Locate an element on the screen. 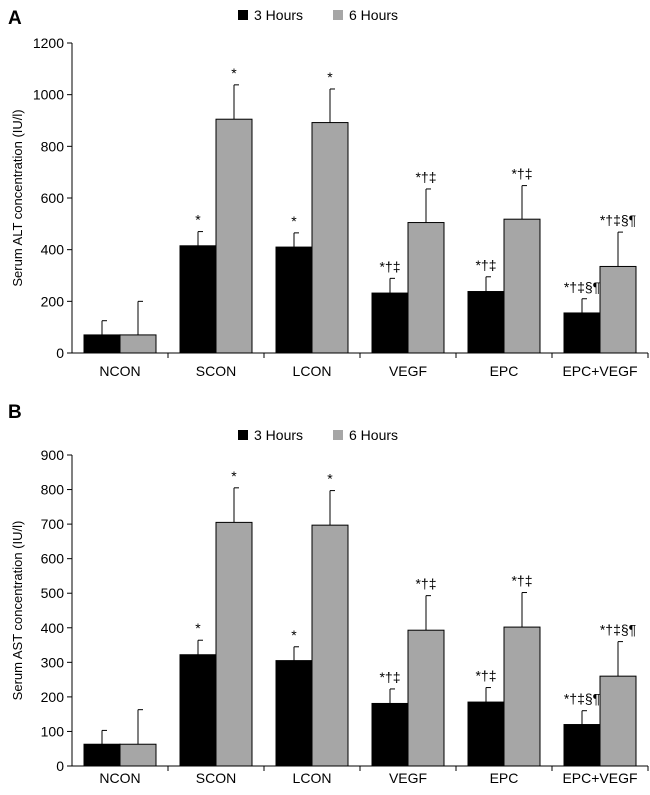 This screenshot has width=650, height=795. y-tick-label: 1200 is located at coordinates (48, 43).